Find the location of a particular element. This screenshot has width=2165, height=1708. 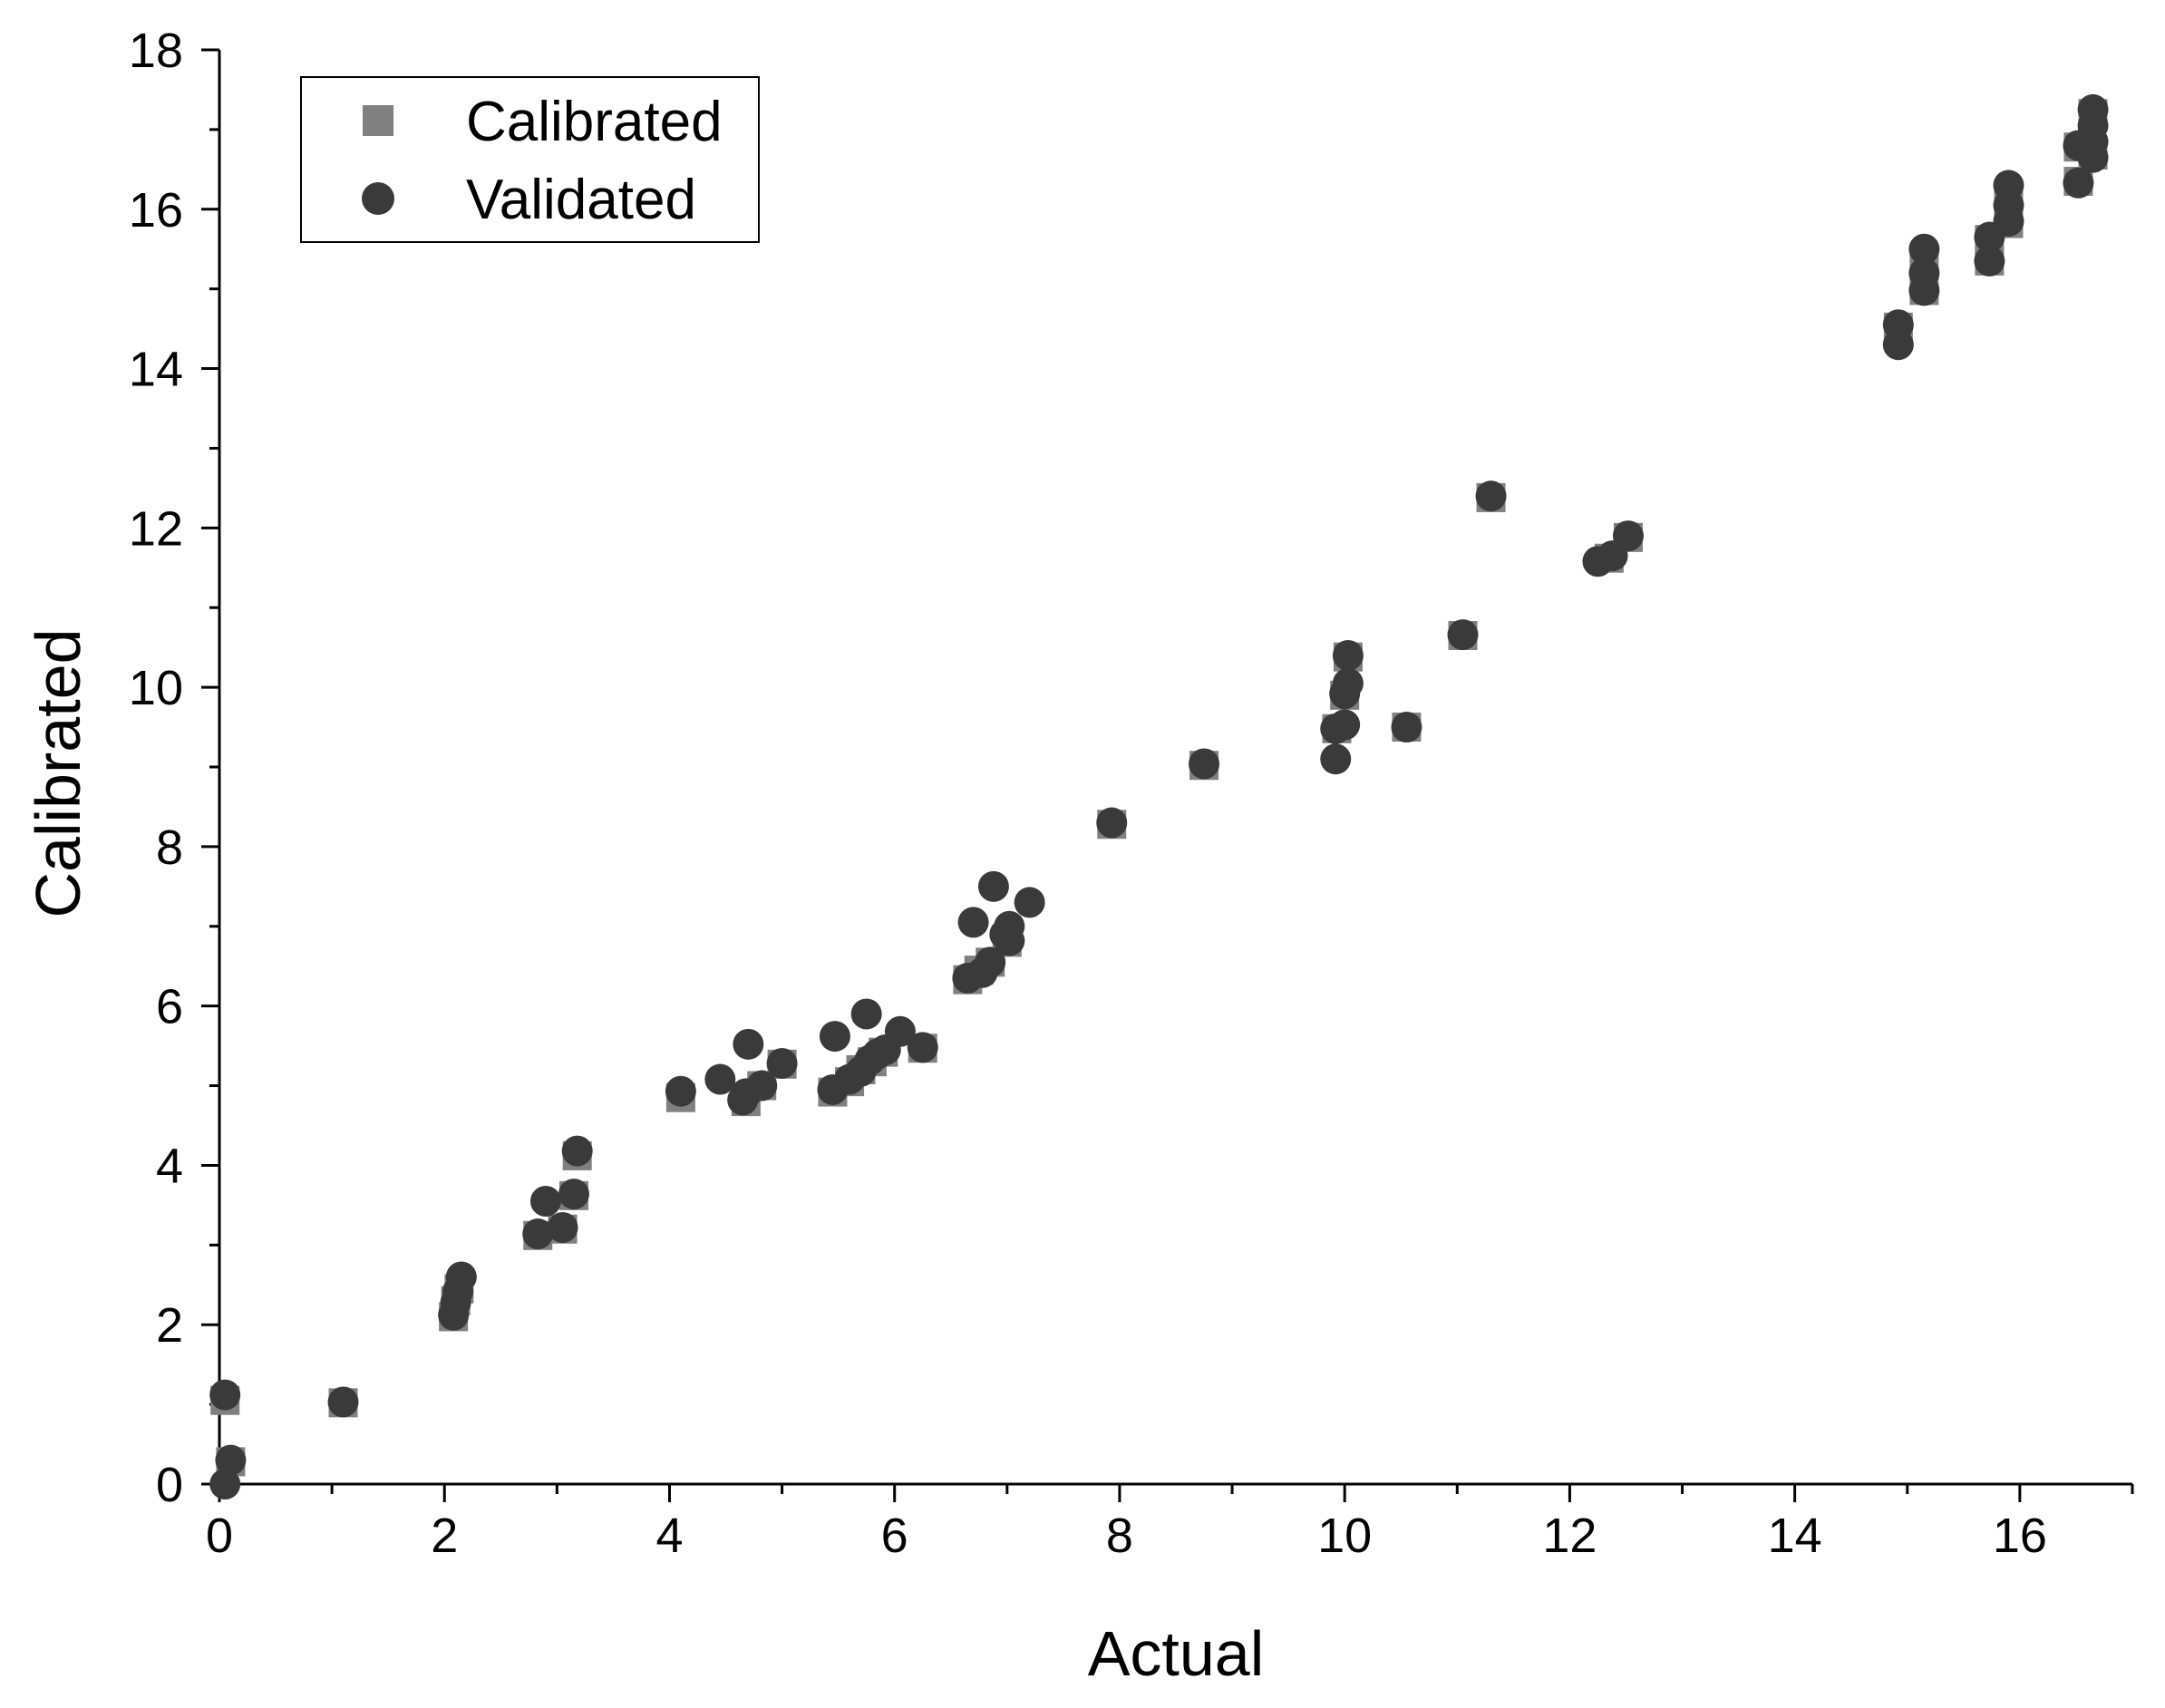

legend-label-calibrated: Calibrated is located at coordinates (594, 122).